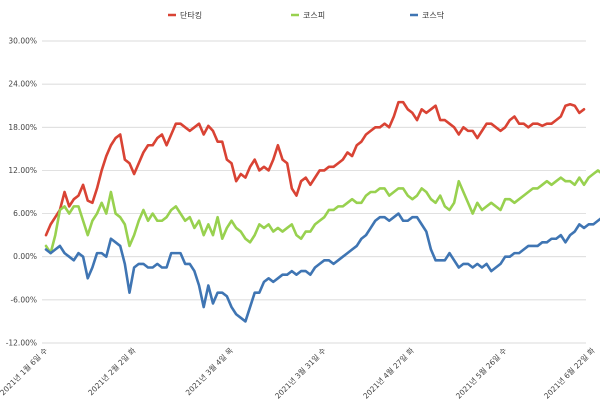 This screenshot has width=600, height=402. What do you see at coordinates (22, 170) in the screenshot?
I see `y-tick-label: 12.00%` at bounding box center [22, 170].